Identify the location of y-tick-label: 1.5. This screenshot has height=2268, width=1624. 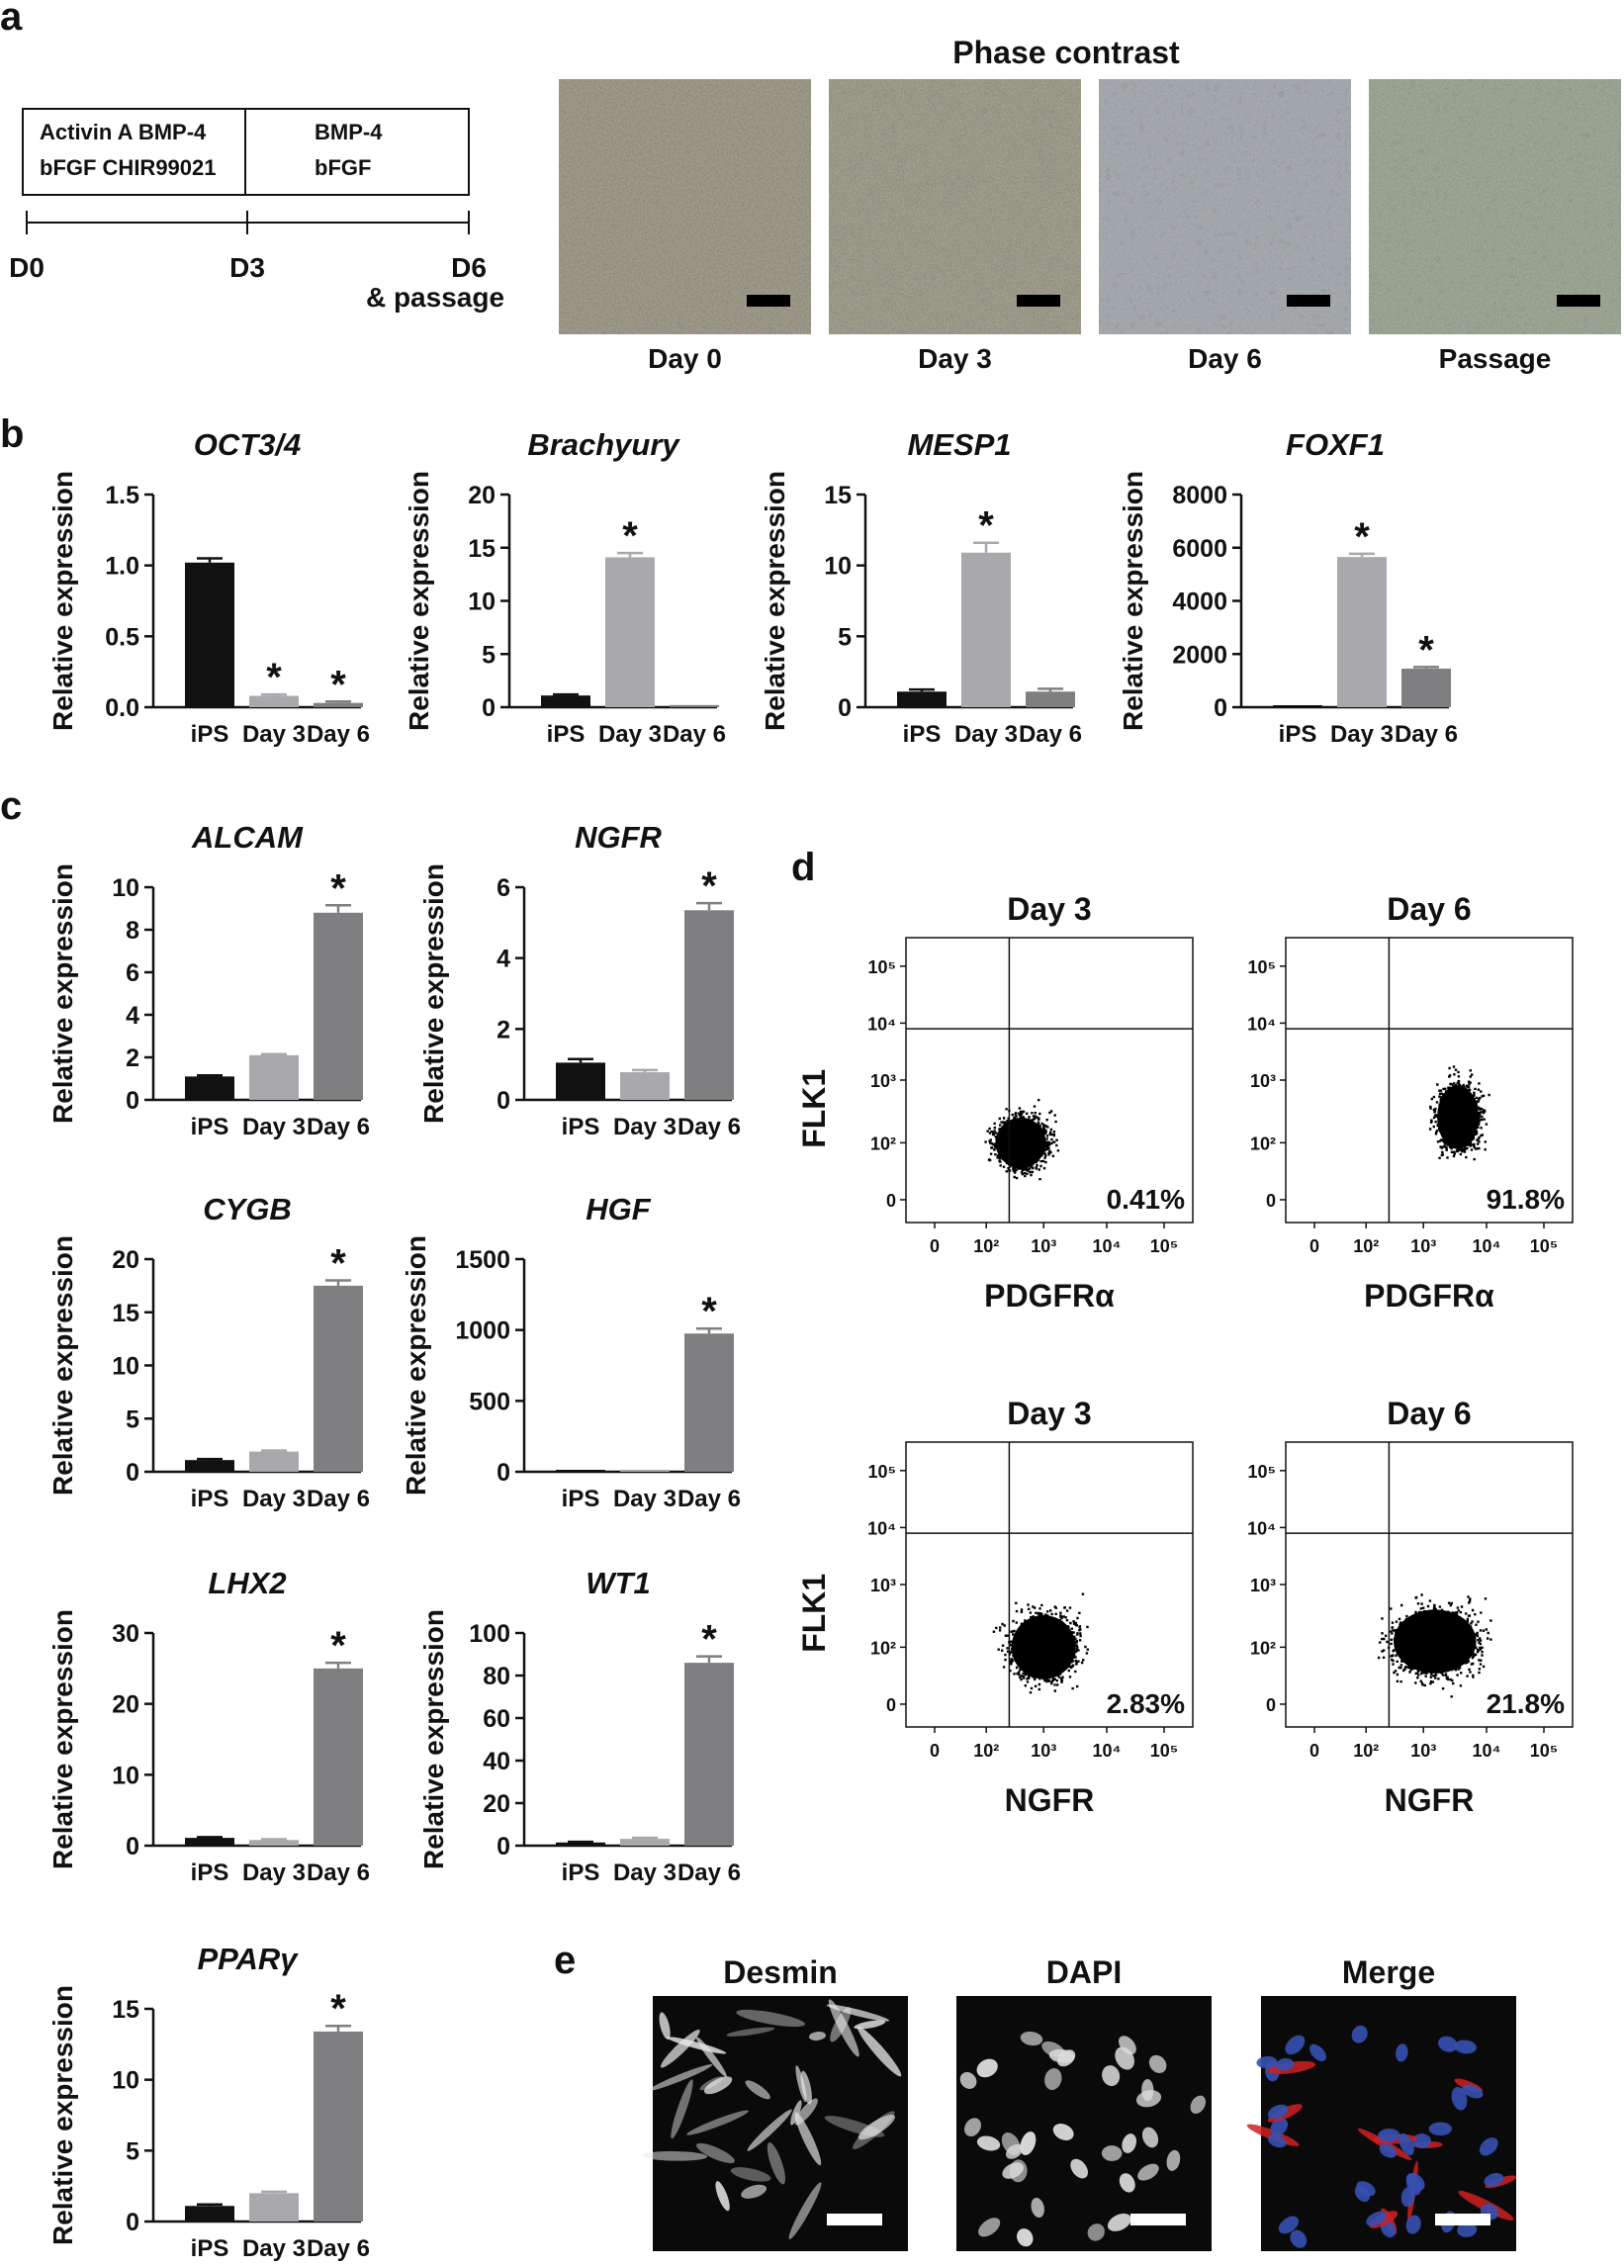
(122, 495).